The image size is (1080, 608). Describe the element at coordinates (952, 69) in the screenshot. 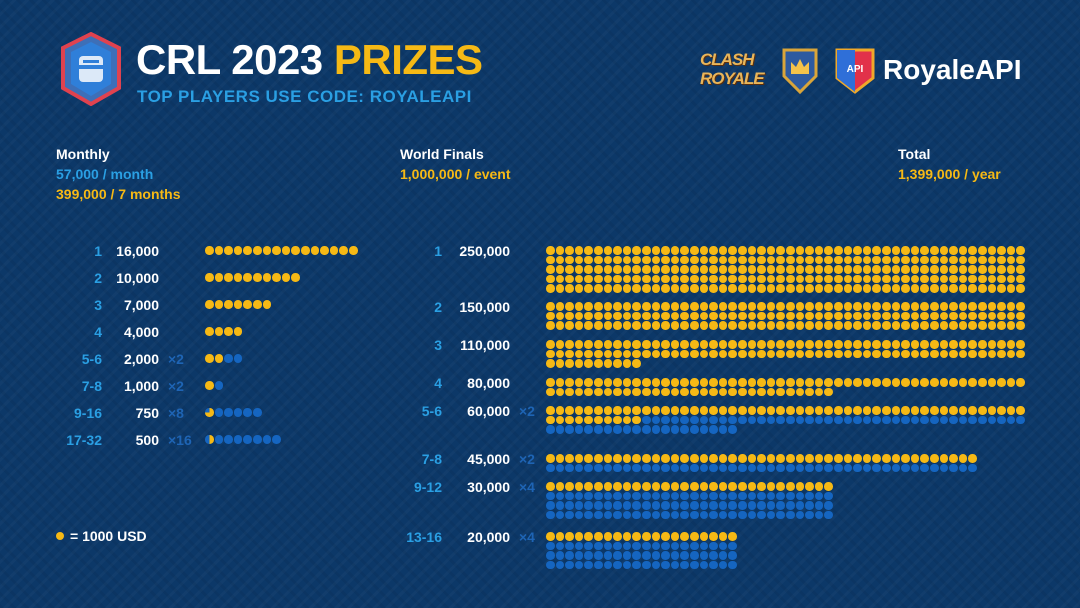

I see `brand-name: RoyaleAPI` at that location.